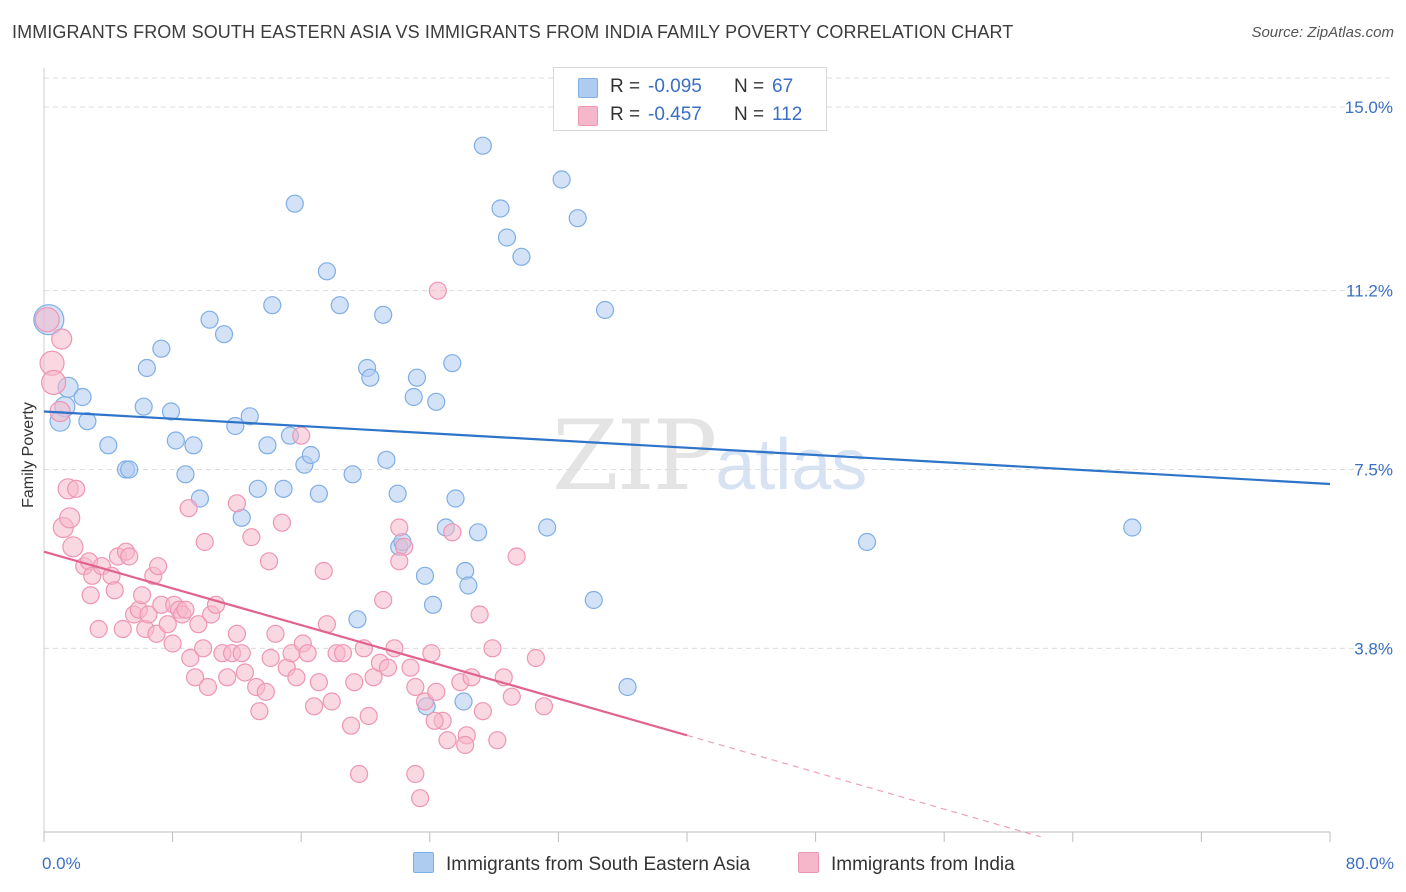 This screenshot has width=1406, height=892. Describe the element at coordinates (1370, 863) in the screenshot. I see `x-tick-label-max: 80.0%` at that location.